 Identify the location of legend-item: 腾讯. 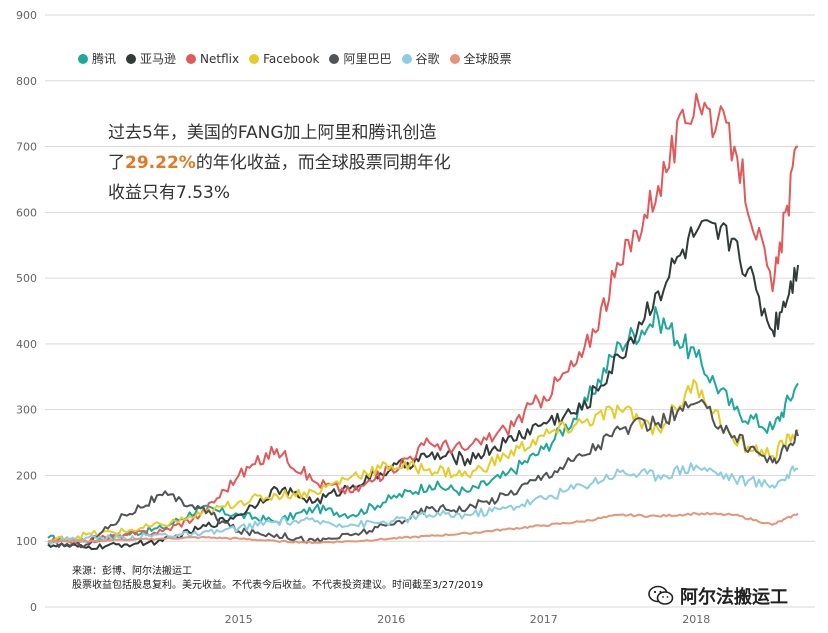
(97, 58).